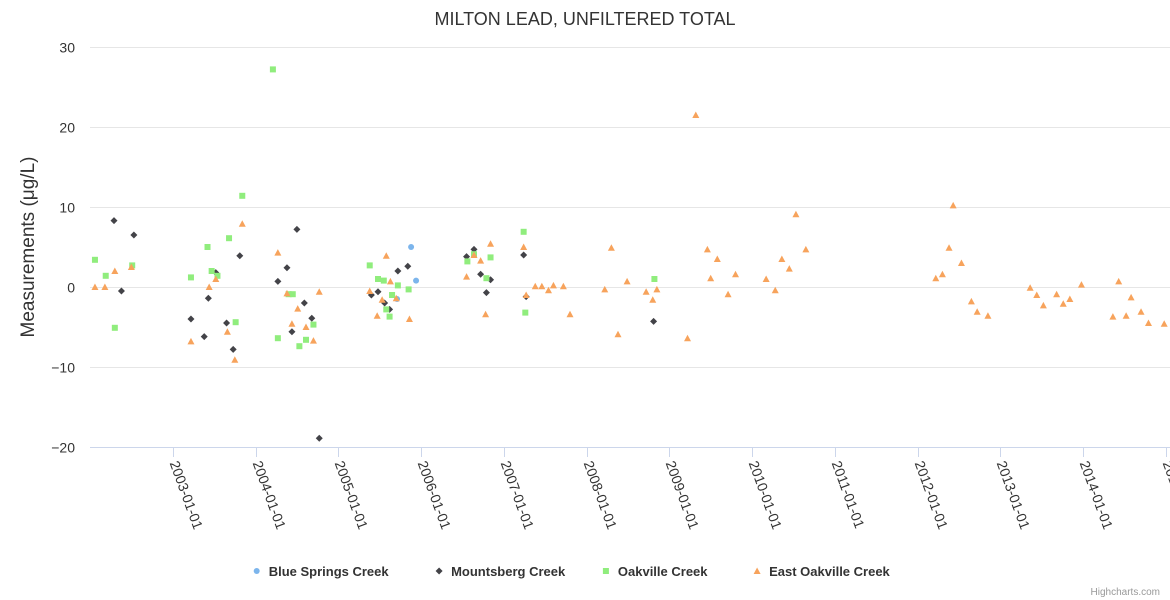 The width and height of the screenshot is (1170, 600). Describe the element at coordinates (601, 495) in the screenshot. I see `x-tick-label: 2008-01-01` at that location.